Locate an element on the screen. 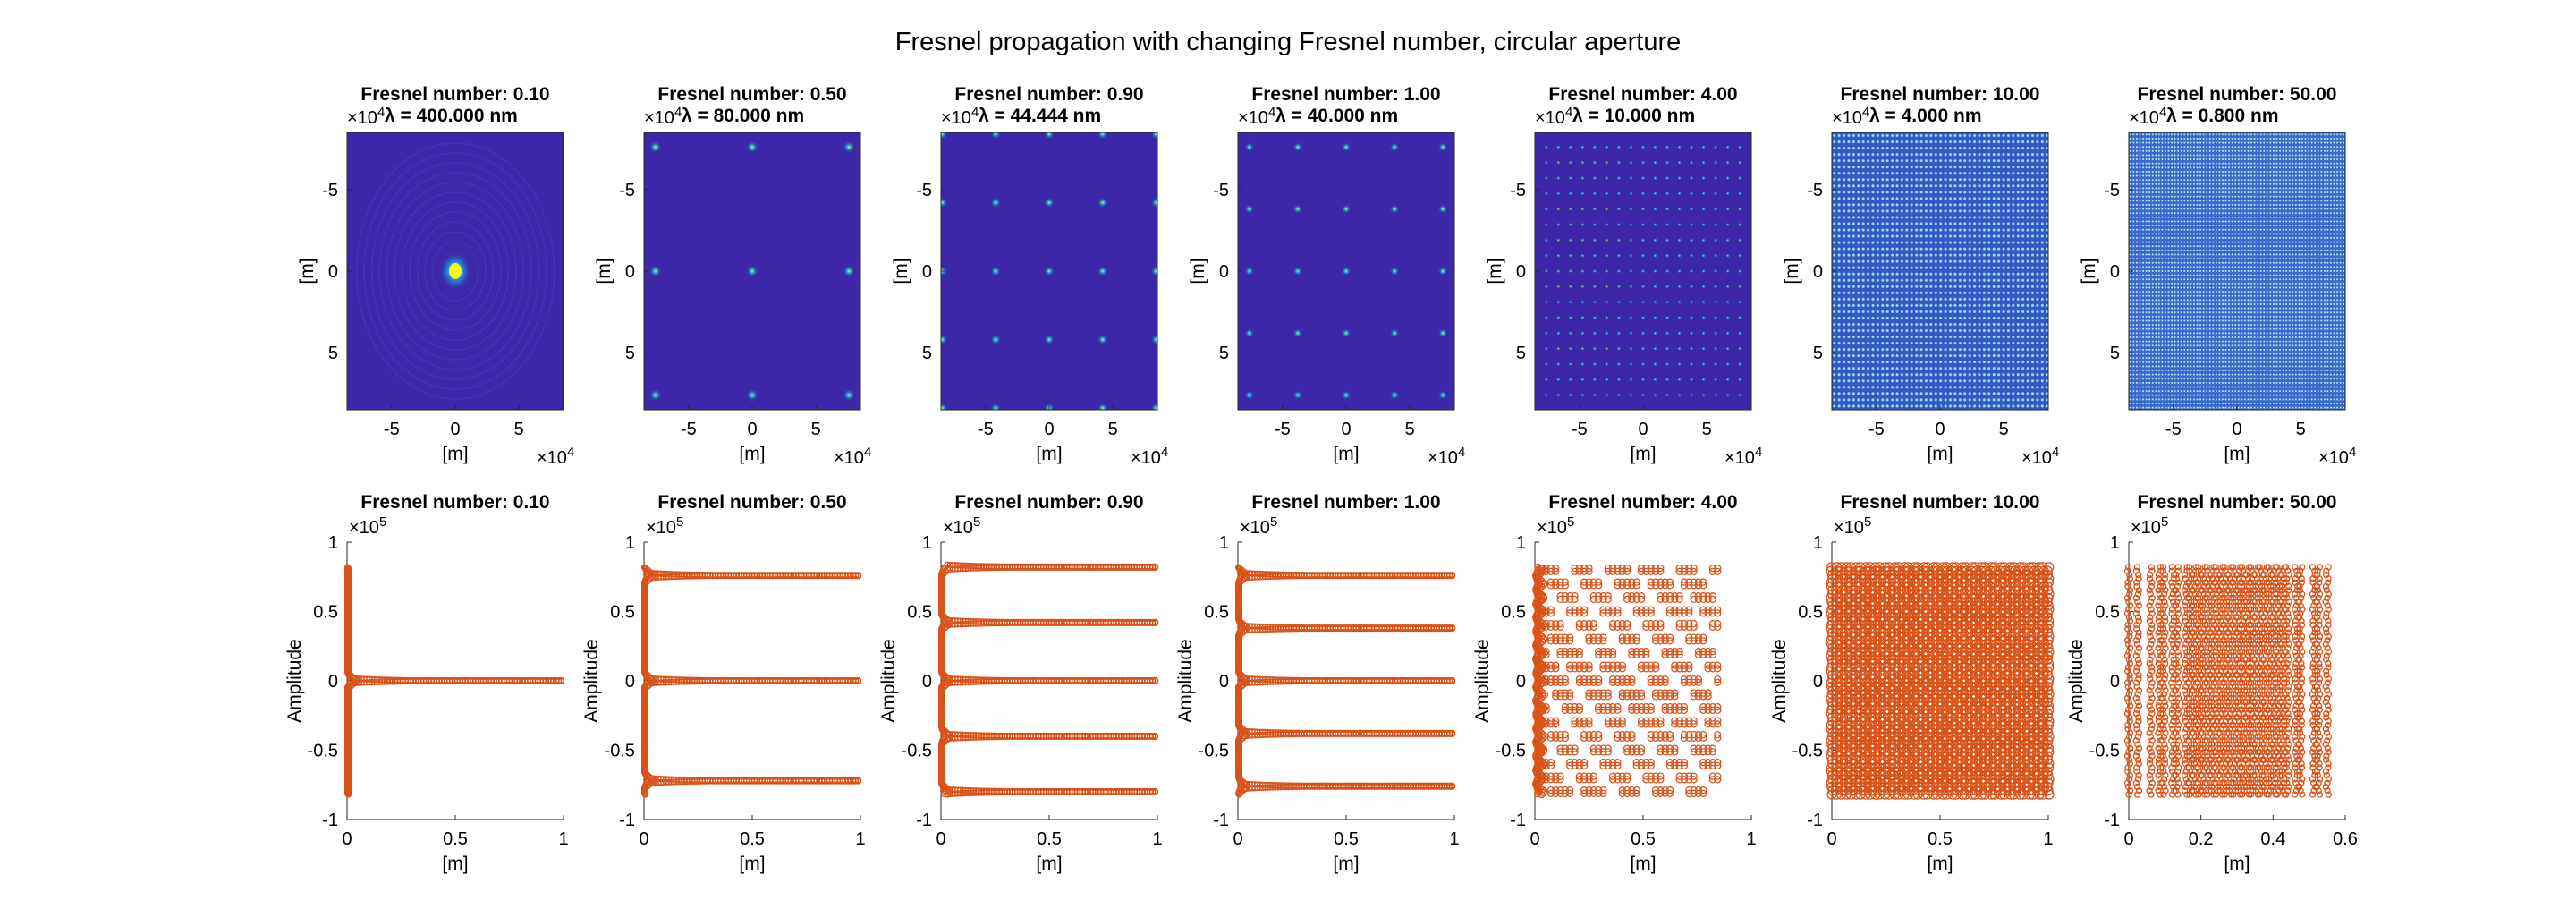 This screenshot has height=909, width=2576. central-peak is located at coordinates (455, 271).